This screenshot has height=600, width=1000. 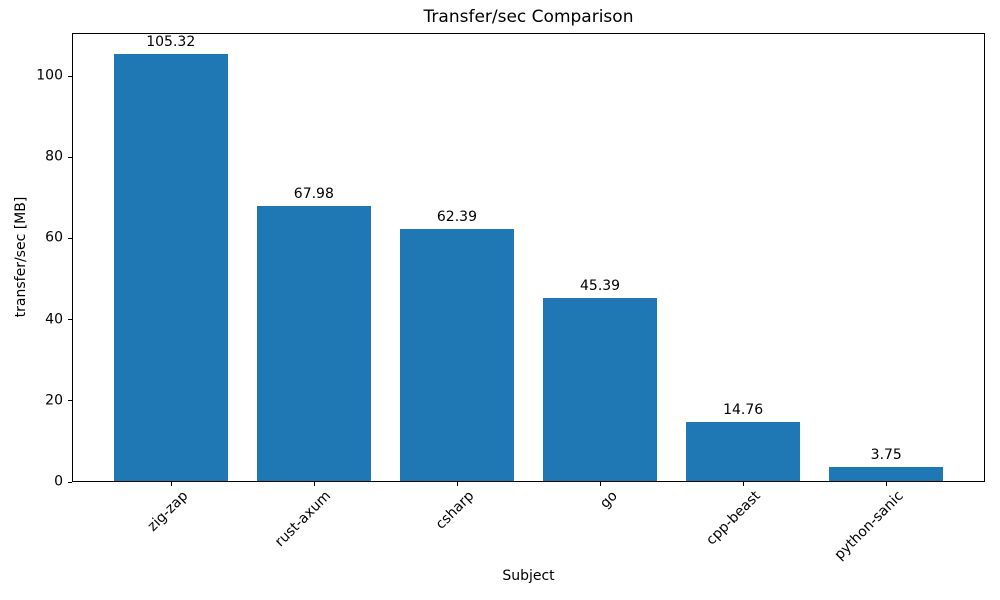 I want to click on y-tick-label: 100, so click(x=49, y=75).